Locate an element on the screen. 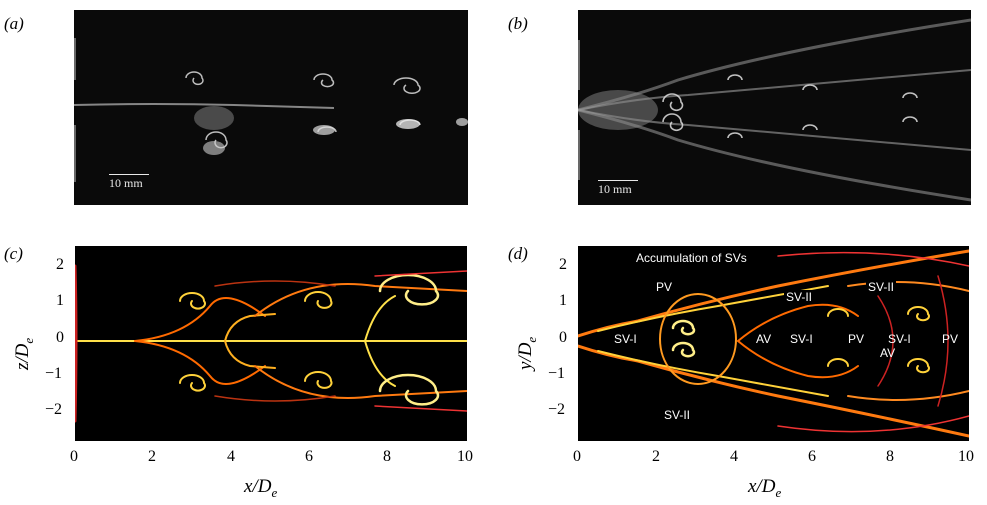  panel-d-ytick: 1 is located at coordinates (563, 300).